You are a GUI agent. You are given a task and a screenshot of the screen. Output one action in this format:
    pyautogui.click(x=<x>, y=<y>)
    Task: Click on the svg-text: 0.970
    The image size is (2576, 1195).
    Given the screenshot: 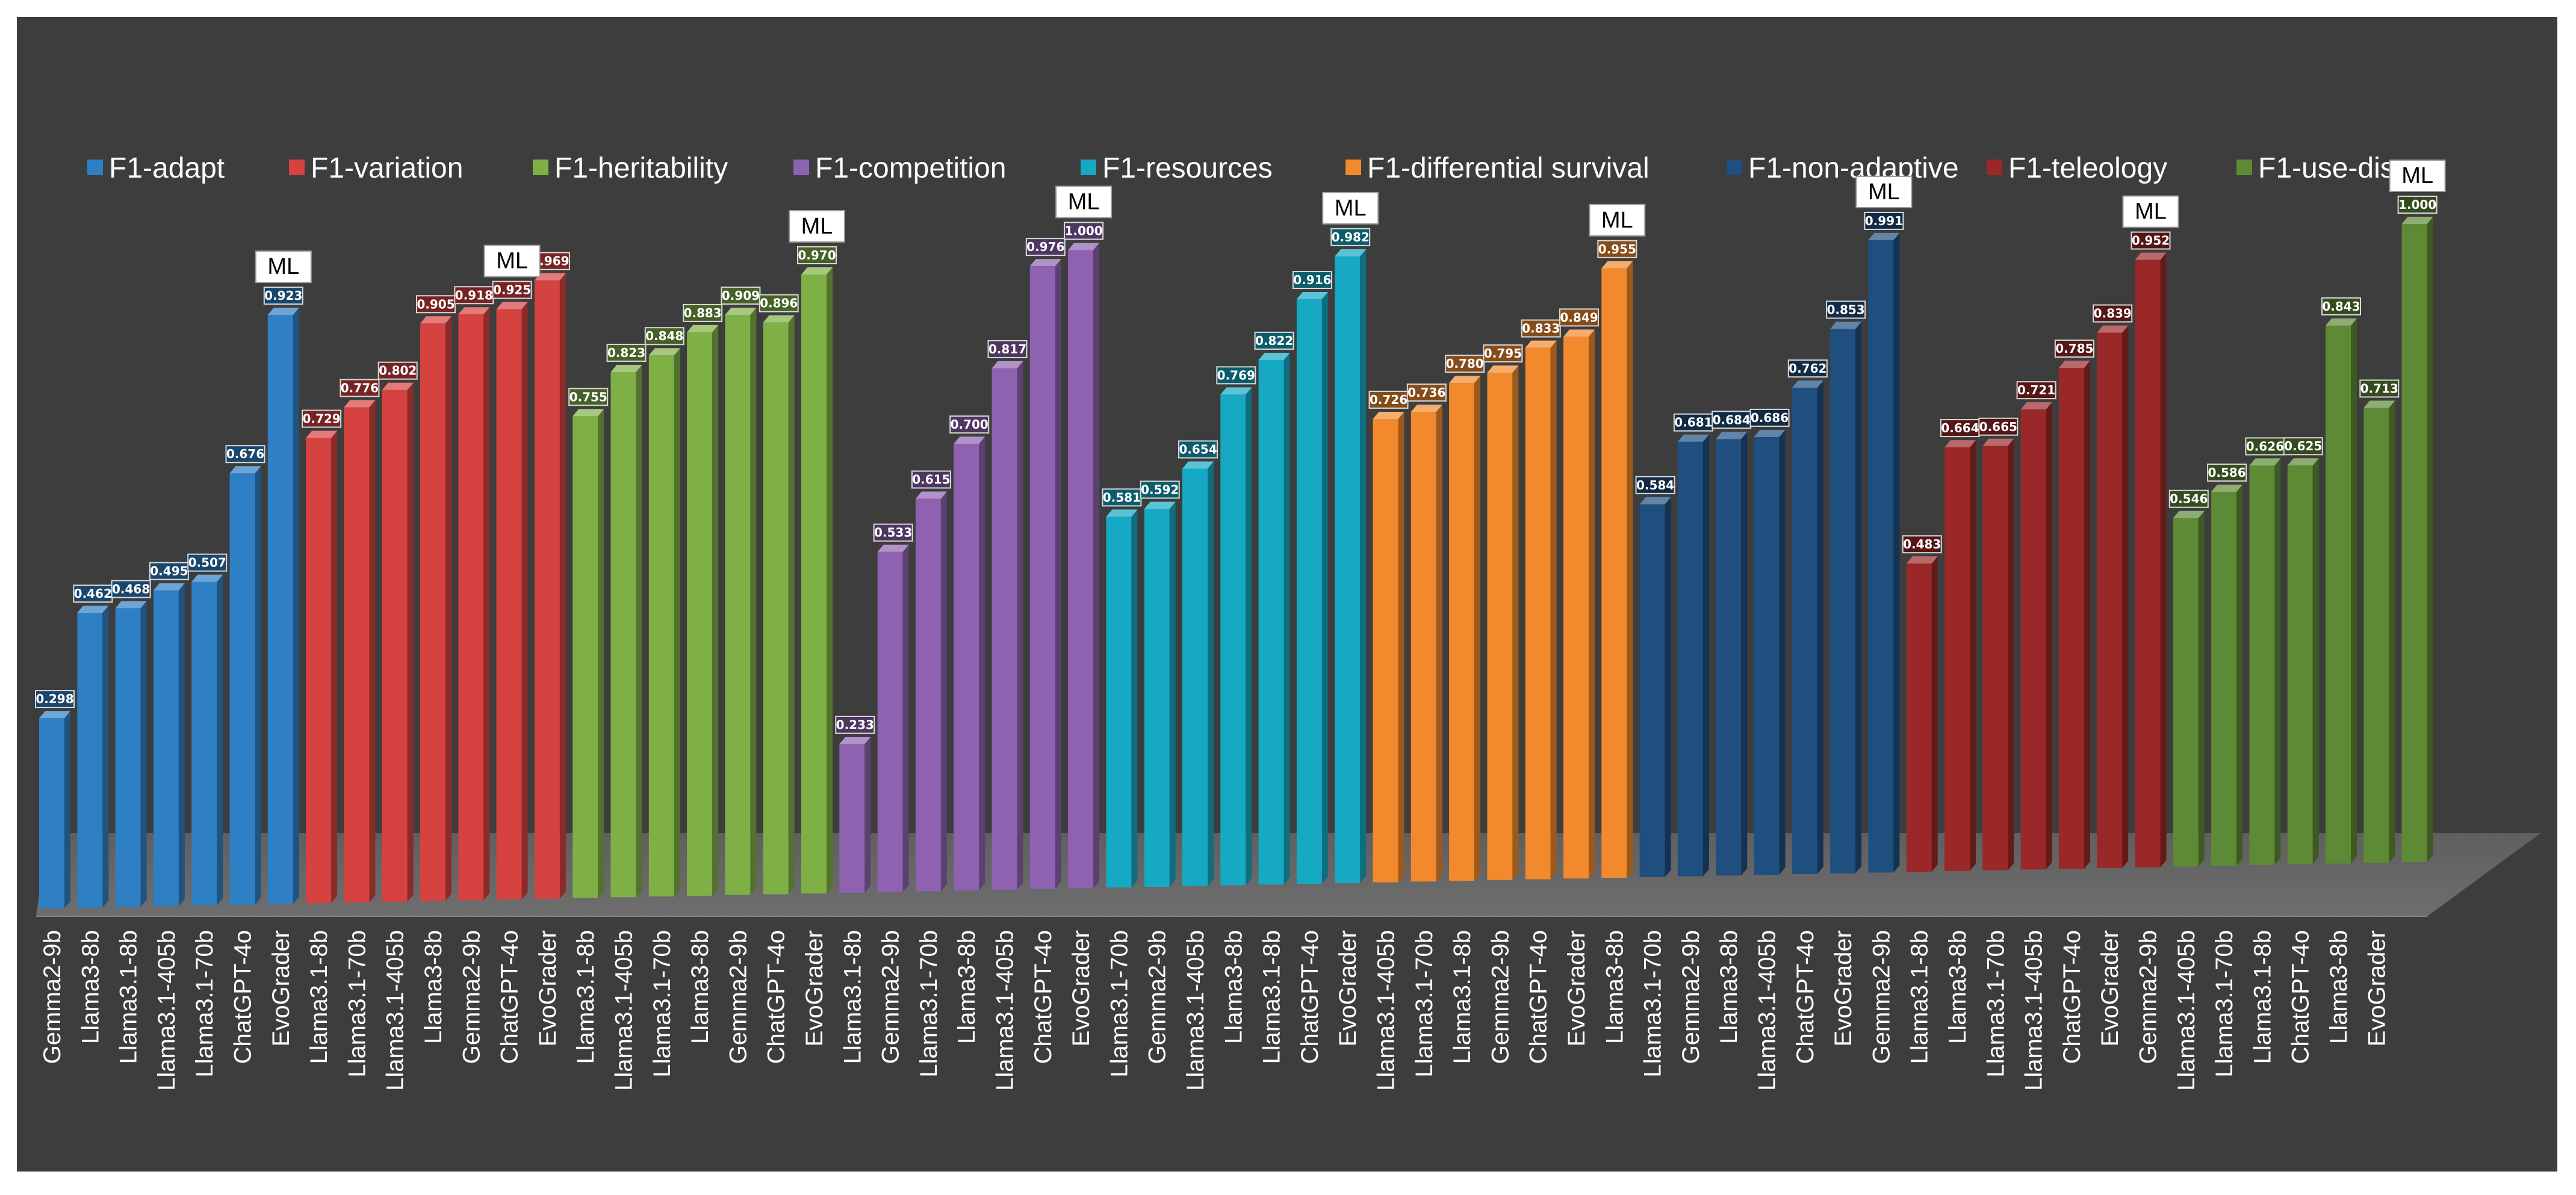 What is the action you would take?
    pyautogui.click(x=817, y=255)
    